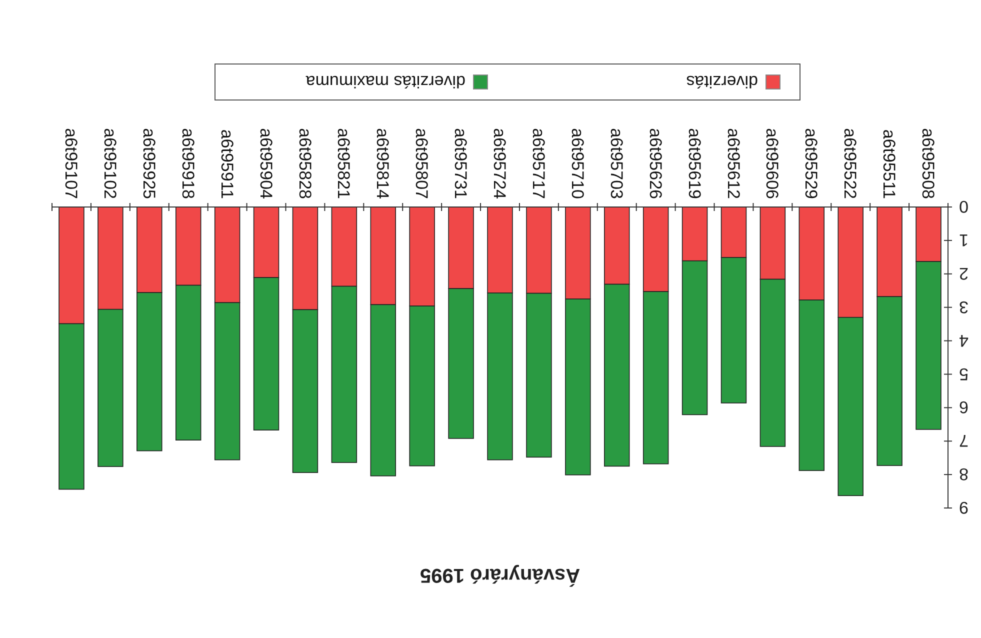 The width and height of the screenshot is (981, 638). What do you see at coordinates (963, 508) in the screenshot?
I see `y-tick-label: 9` at bounding box center [963, 508].